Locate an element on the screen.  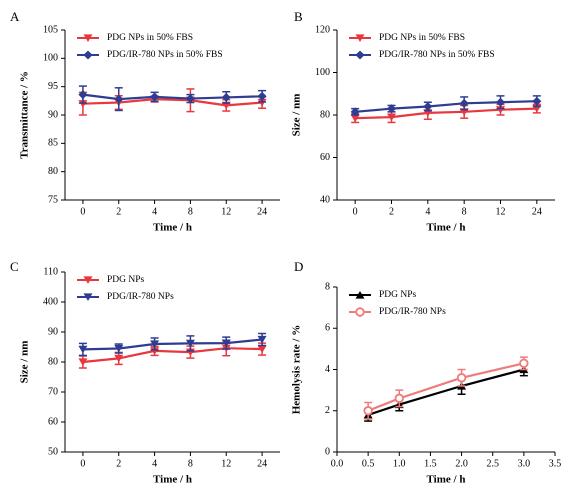
y-tick-label: 100 is located at coordinates (50, 58).